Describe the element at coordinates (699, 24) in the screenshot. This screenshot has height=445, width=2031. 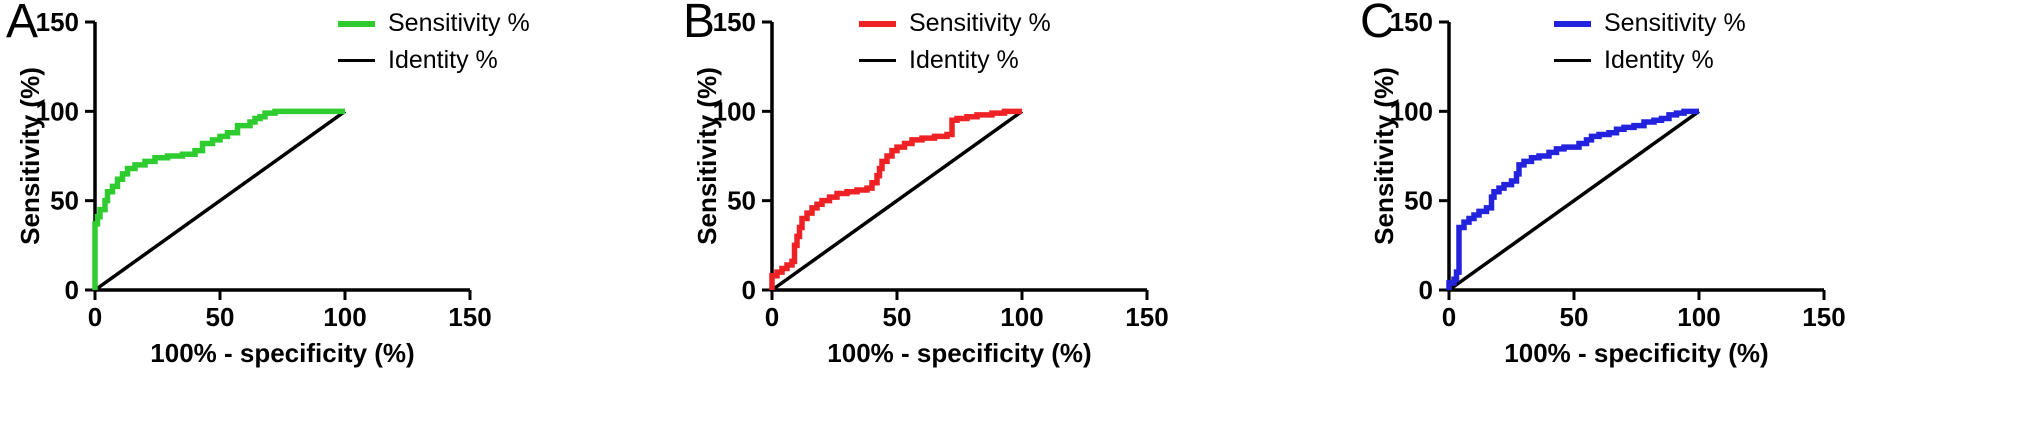
I see `panel-b-label: B` at that location.